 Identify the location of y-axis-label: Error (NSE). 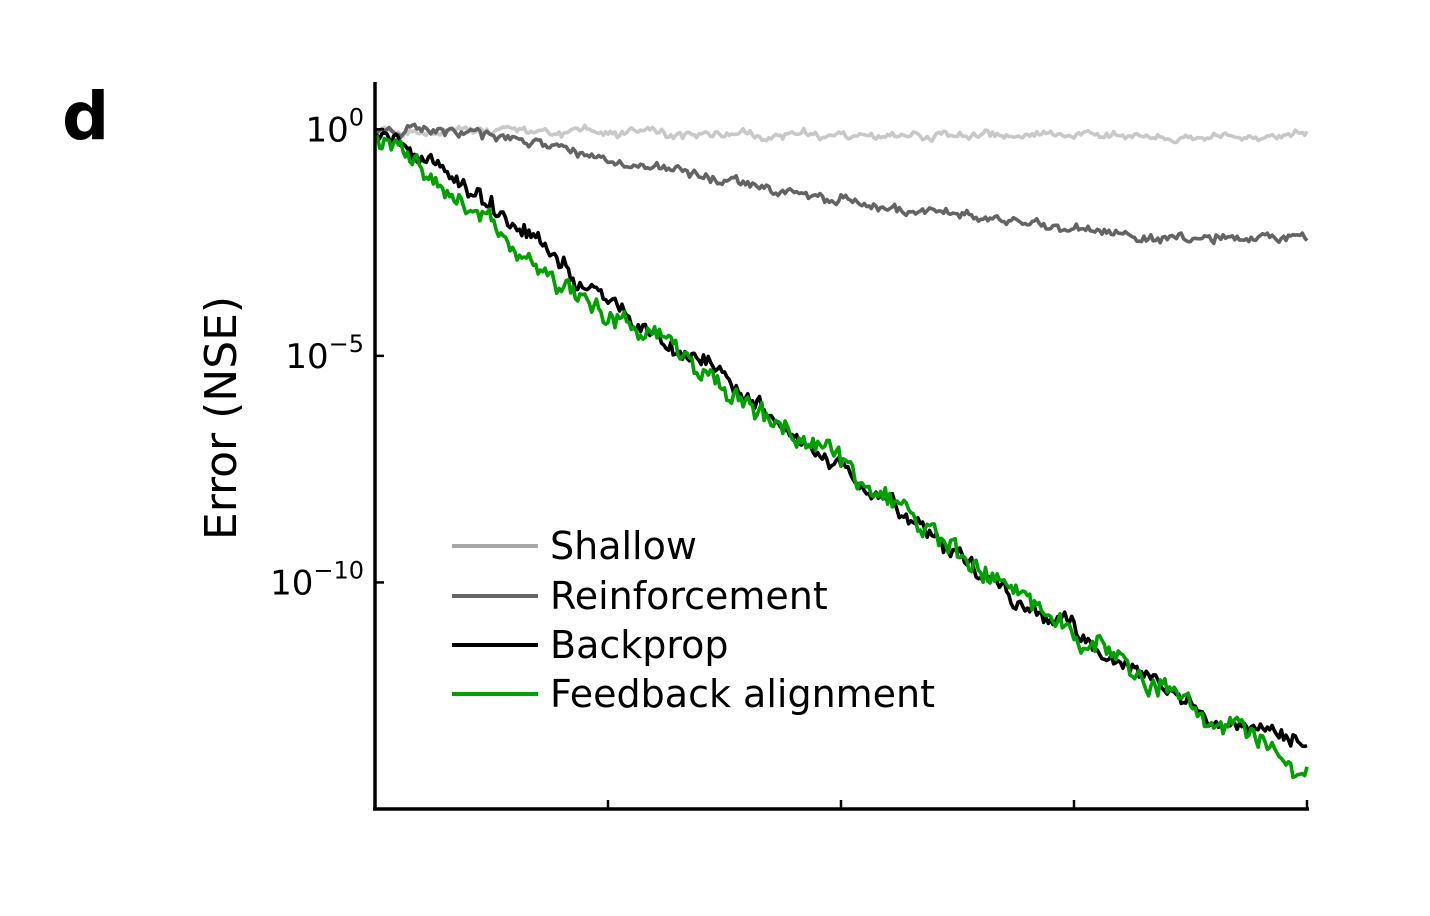
(221, 418).